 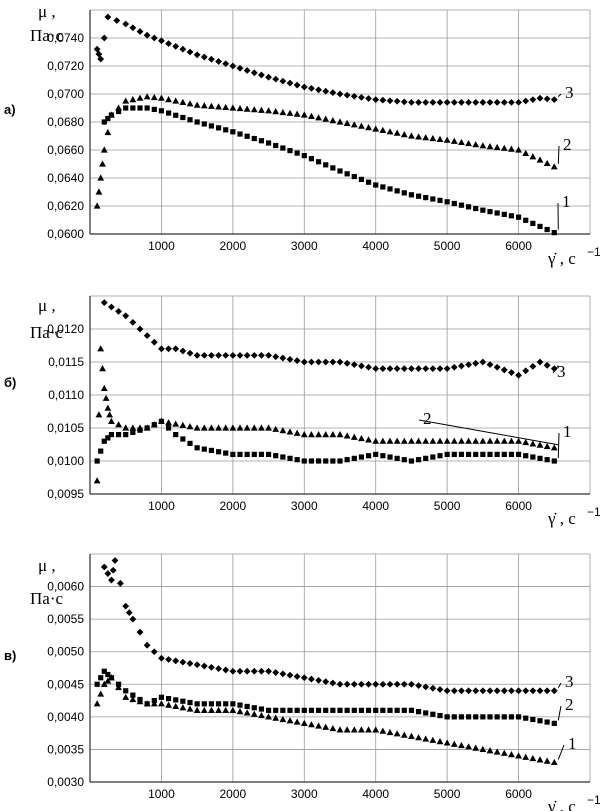 What do you see at coordinates (65, 122) in the screenshot?
I see `y-tick-label: 0,0680` at bounding box center [65, 122].